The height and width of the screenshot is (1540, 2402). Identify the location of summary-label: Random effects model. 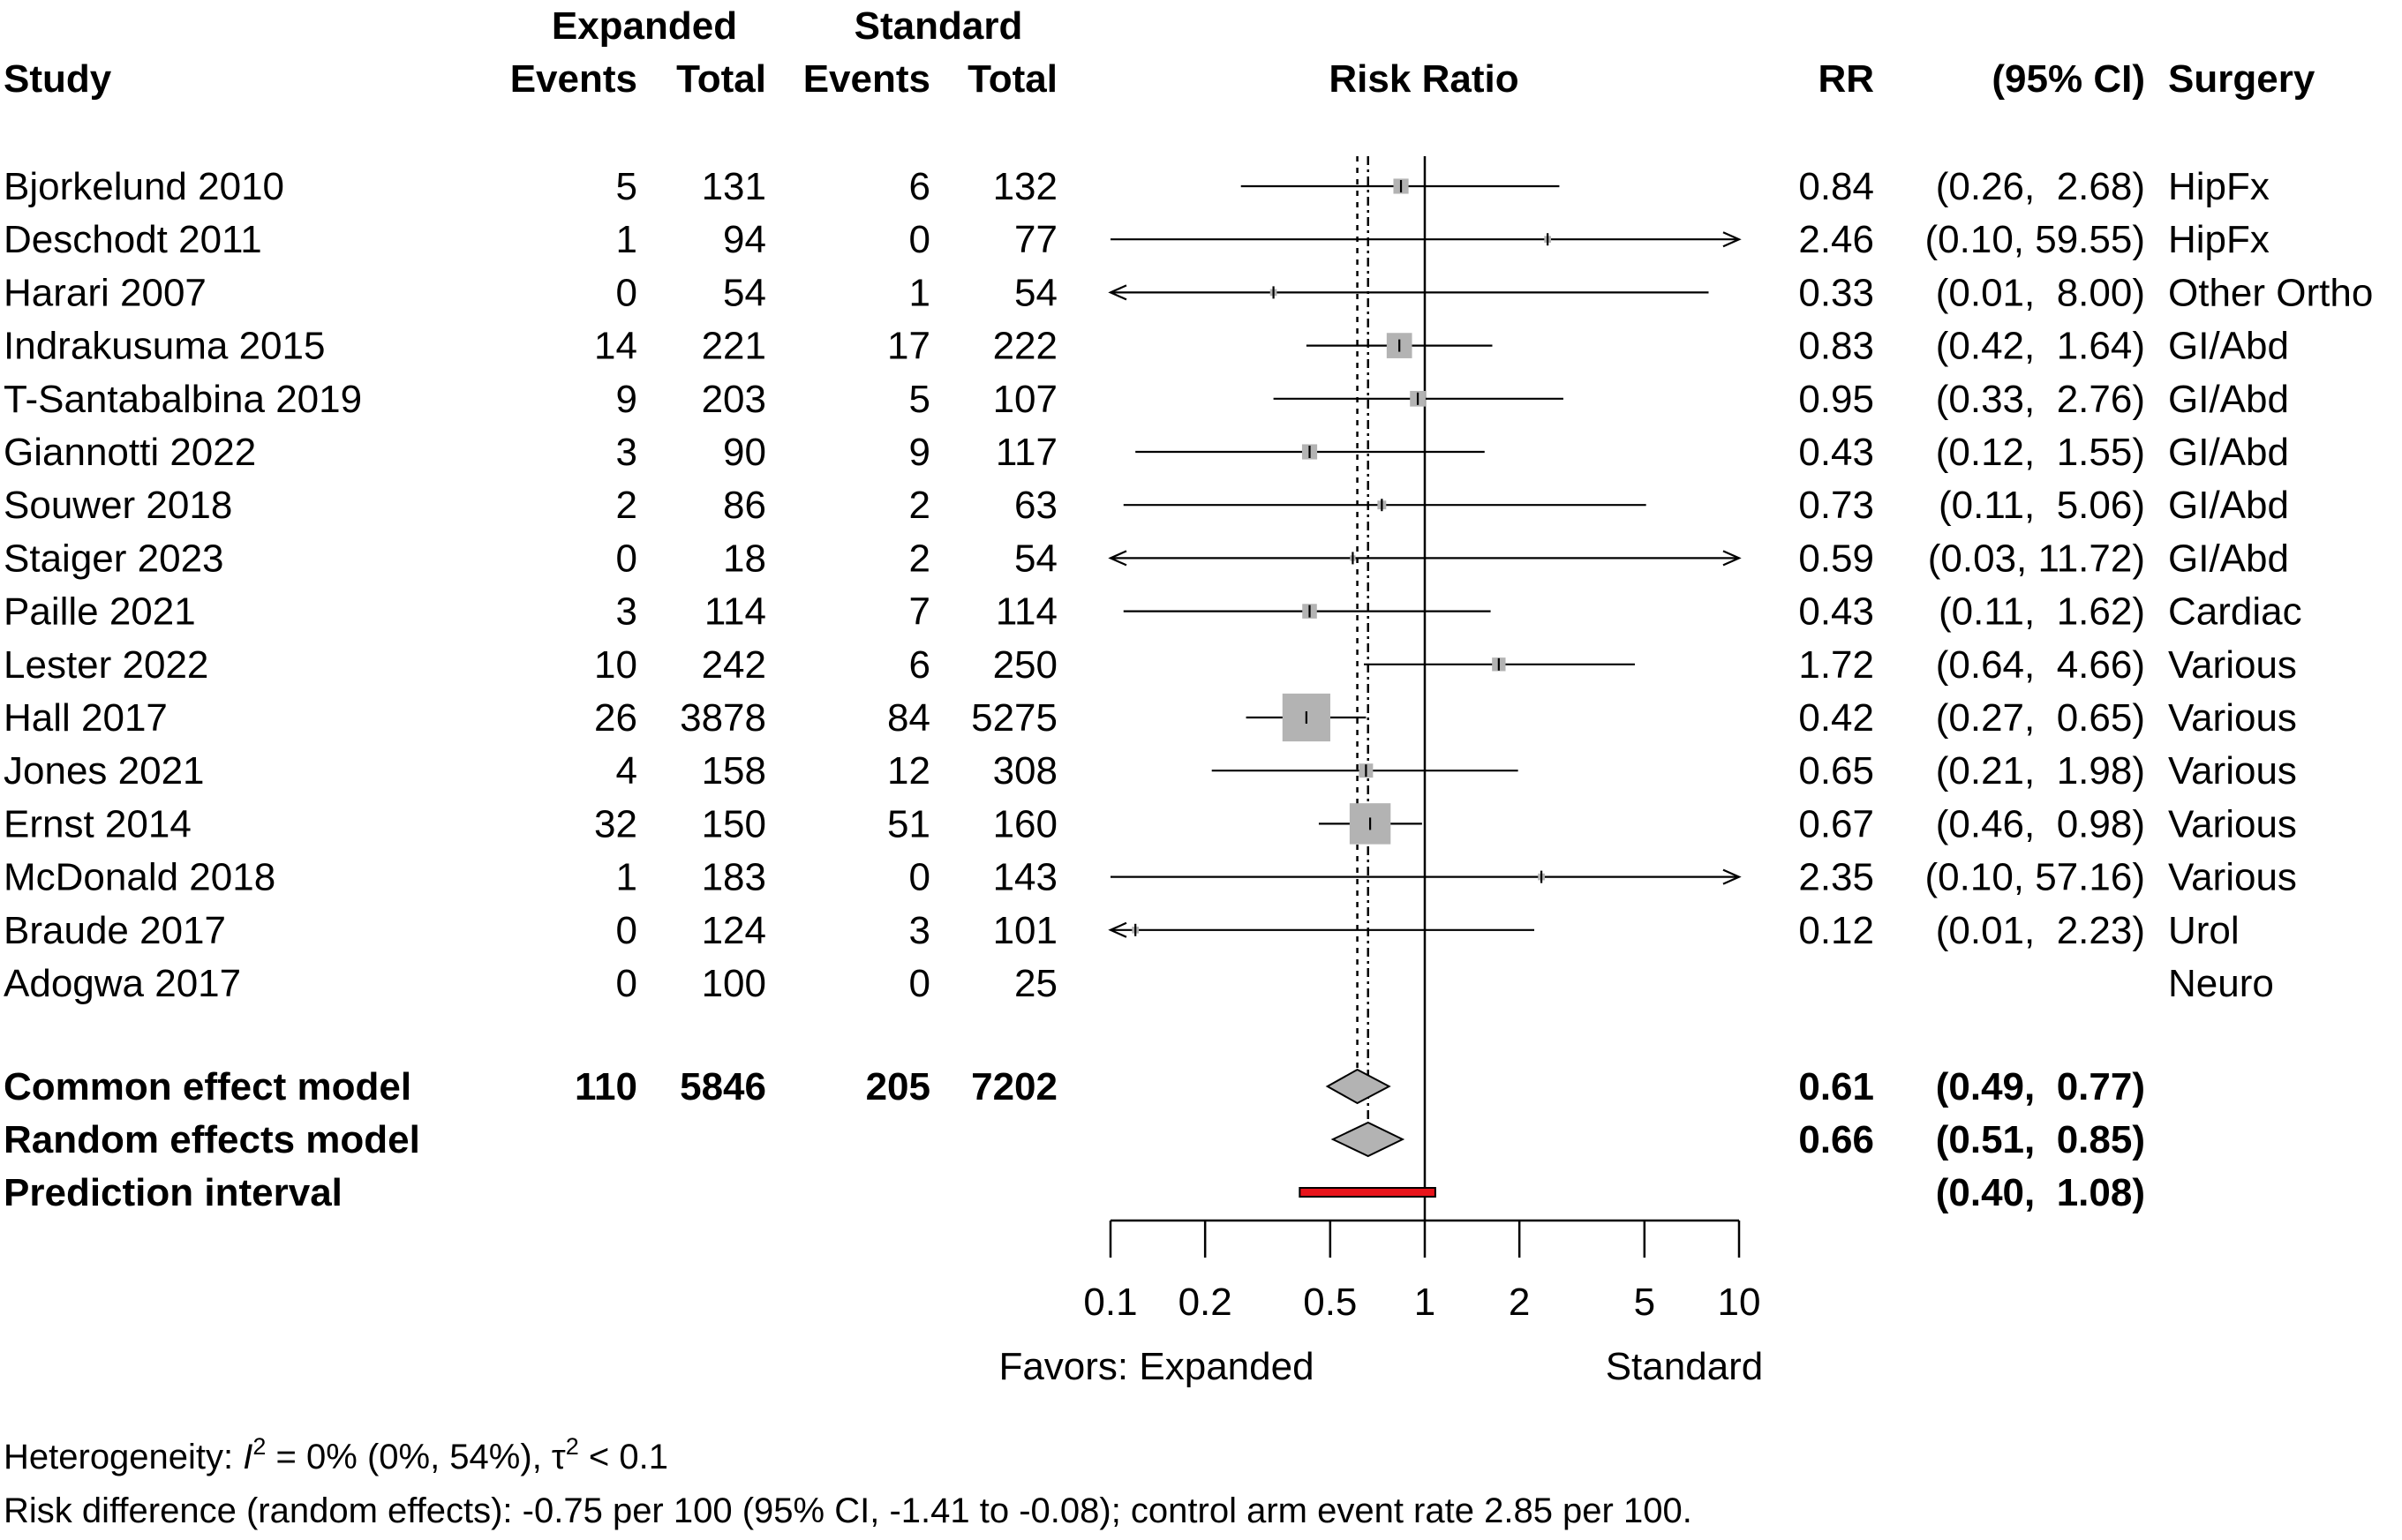
(212, 1139).